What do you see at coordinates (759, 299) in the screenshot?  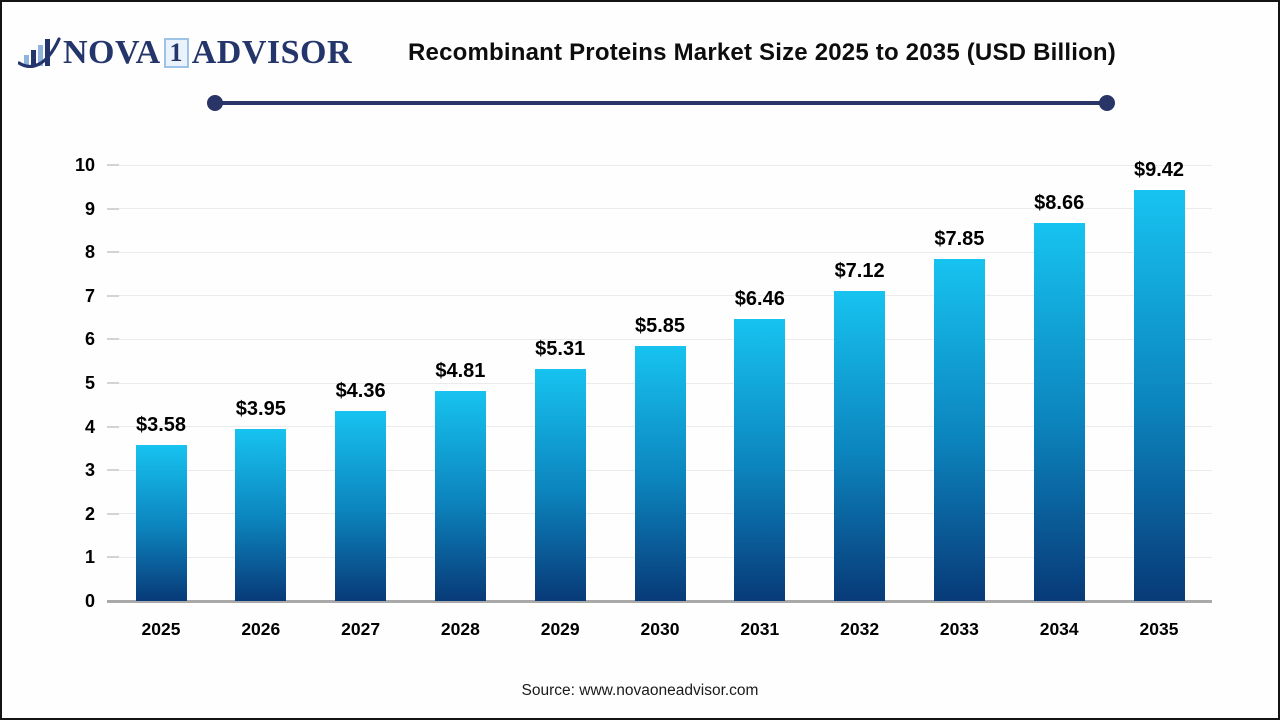 I see `bar-value-label: $6.46` at bounding box center [759, 299].